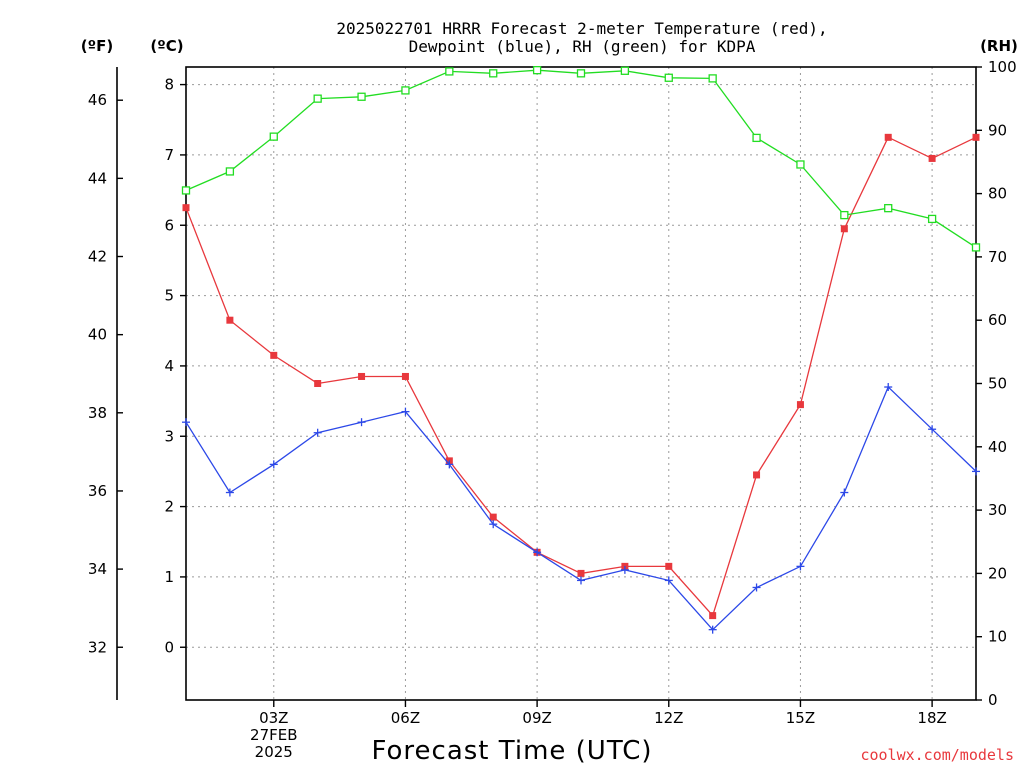  What do you see at coordinates (511, 751) in the screenshot?
I see `x-axis-label: Forecast Time (UTC)` at bounding box center [511, 751].